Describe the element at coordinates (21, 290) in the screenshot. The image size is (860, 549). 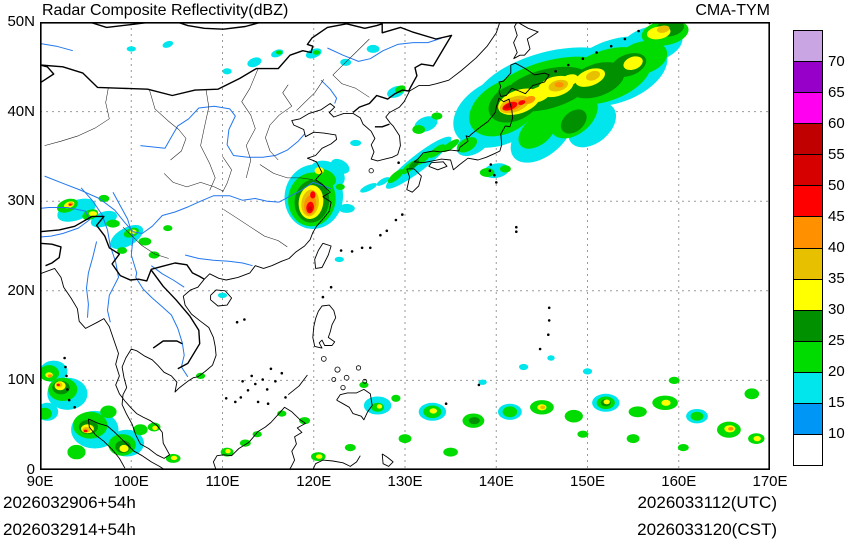
I see `y-axis-tick-label: 20N` at that location.